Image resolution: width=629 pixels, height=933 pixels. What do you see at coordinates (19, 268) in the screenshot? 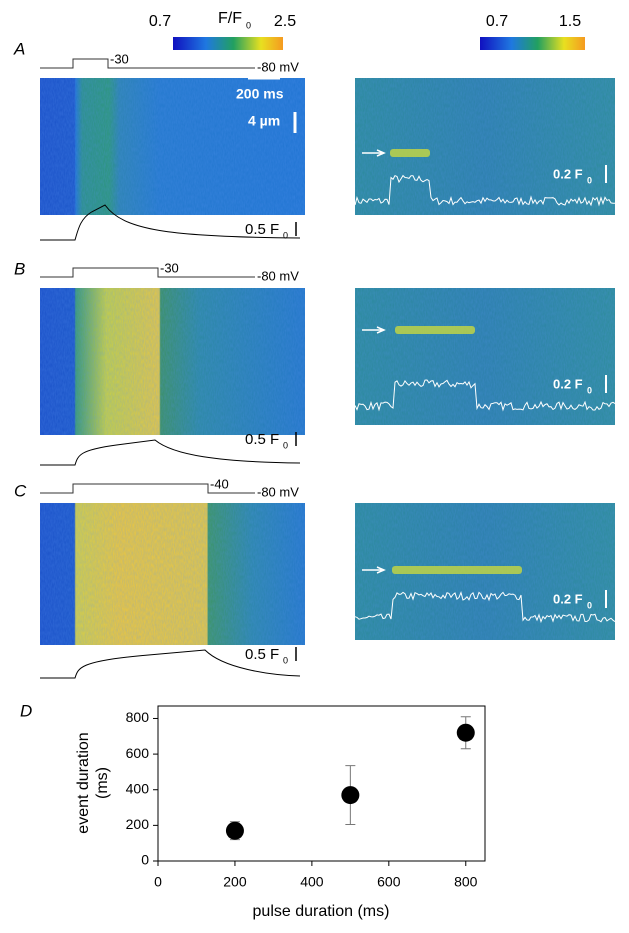
I see `panel-label: B` at bounding box center [19, 268].